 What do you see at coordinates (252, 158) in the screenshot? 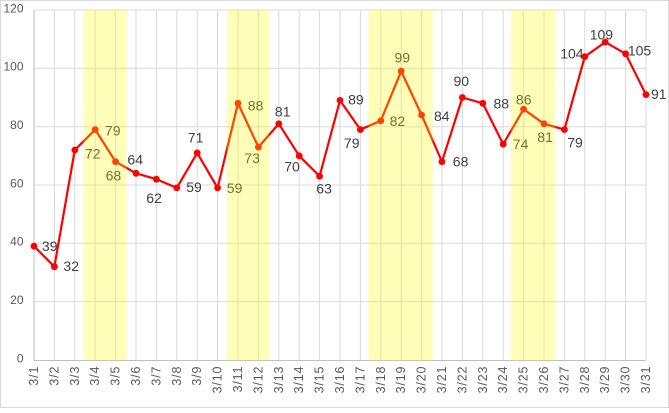
I see `svg-text: 73` at bounding box center [252, 158].